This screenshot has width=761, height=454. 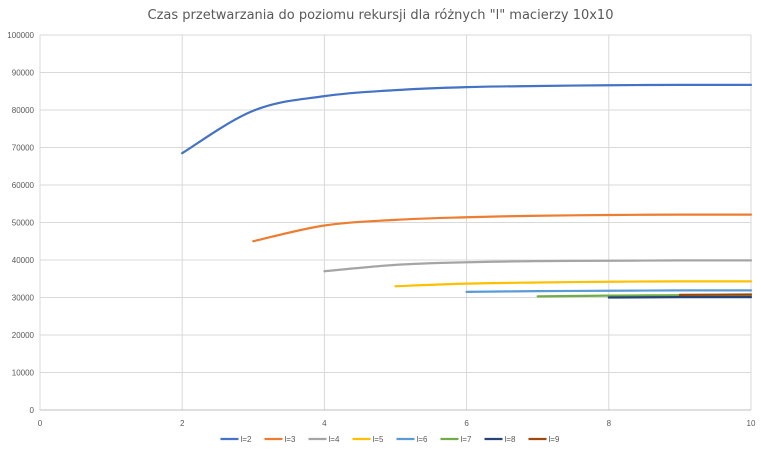 I want to click on legend-item: l=7, so click(x=456, y=439).